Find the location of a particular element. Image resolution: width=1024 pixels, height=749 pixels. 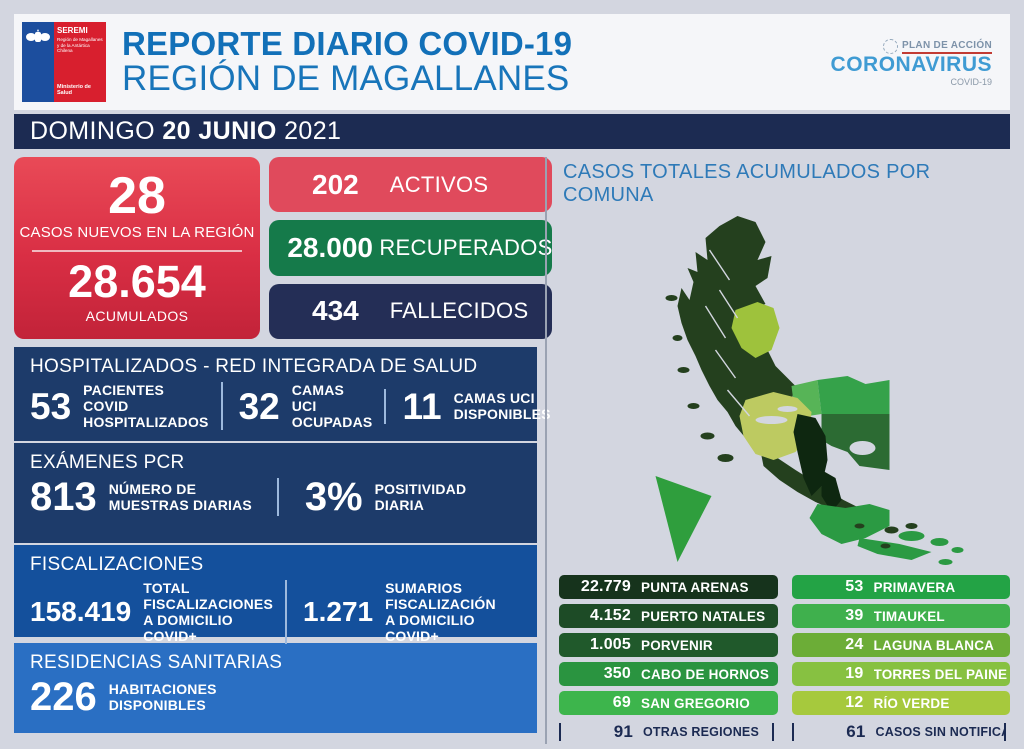

comuna-label: CASOS SIN NOTIFICACIÓN is located at coordinates (940, 732).